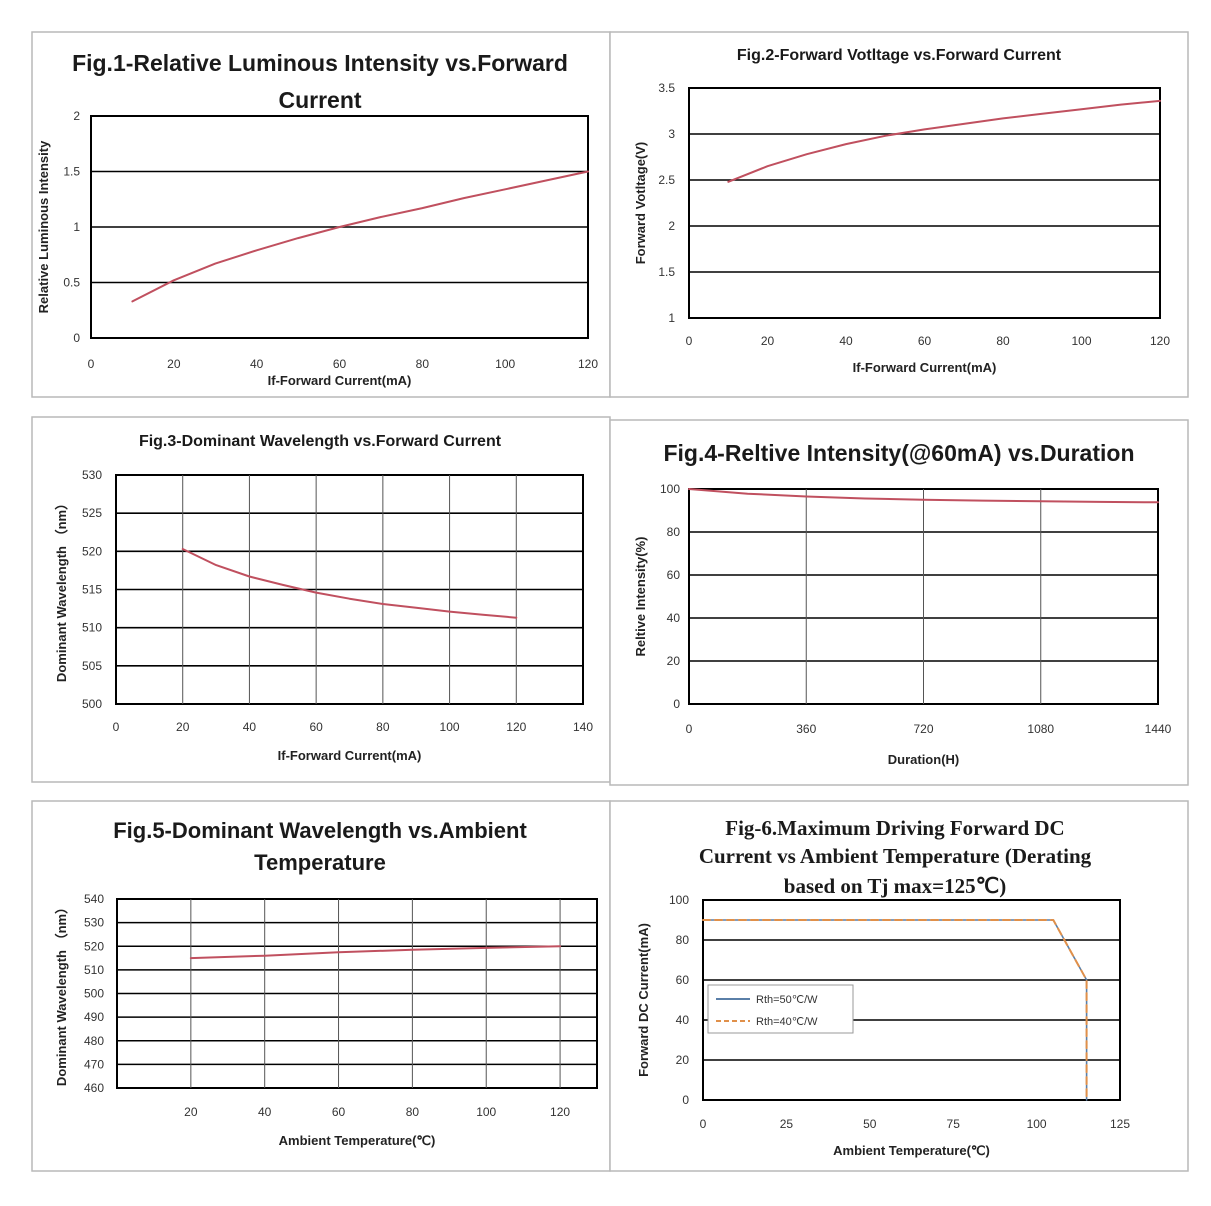 This screenshot has height=1206, width=1211. I want to click on y-tick-label: 3.5, so click(666, 88).